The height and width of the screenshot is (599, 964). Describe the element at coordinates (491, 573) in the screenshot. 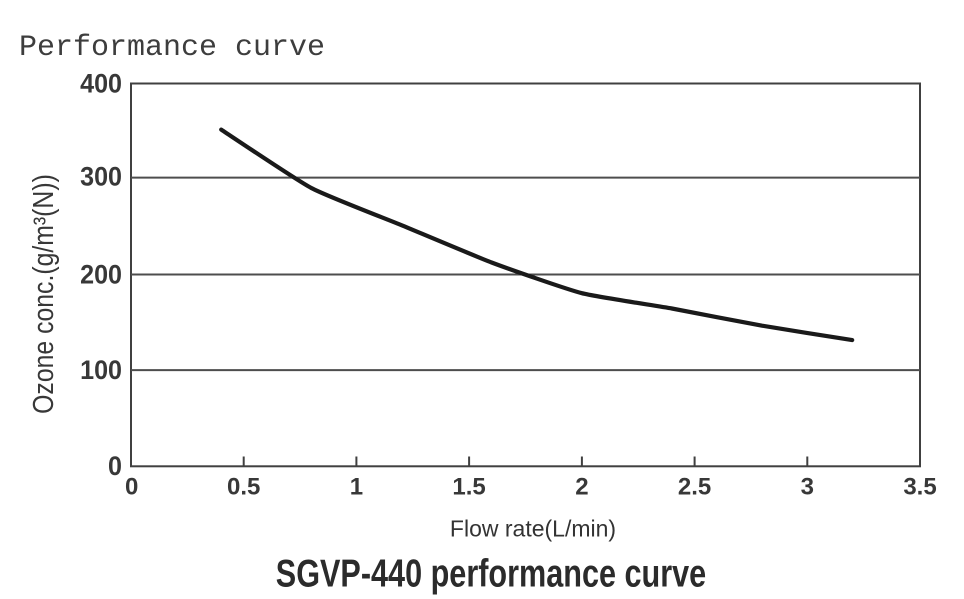

I see `svg-text: SGVP-440 performance curve` at that location.